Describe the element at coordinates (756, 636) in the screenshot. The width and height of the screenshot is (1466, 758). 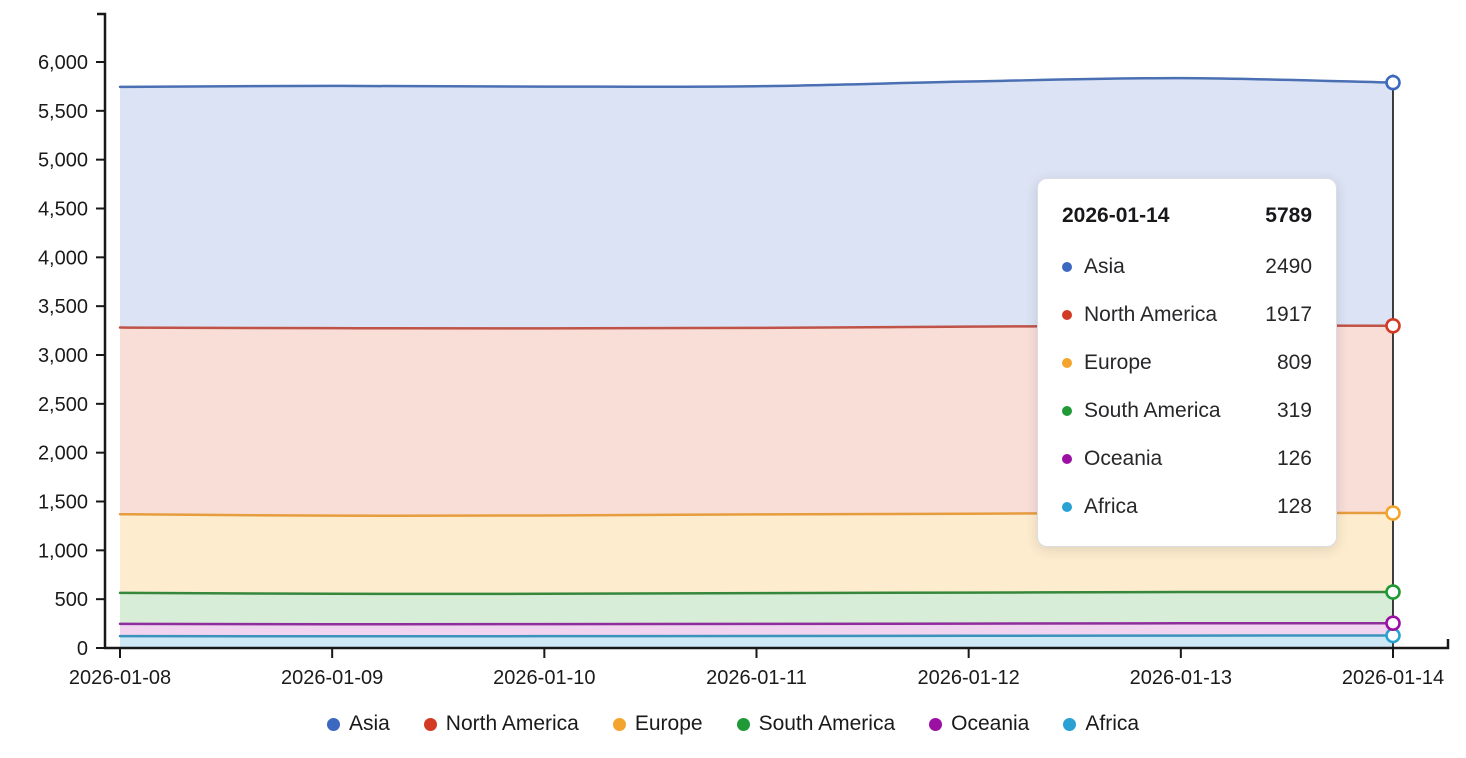
I see `series-line-africa` at that location.